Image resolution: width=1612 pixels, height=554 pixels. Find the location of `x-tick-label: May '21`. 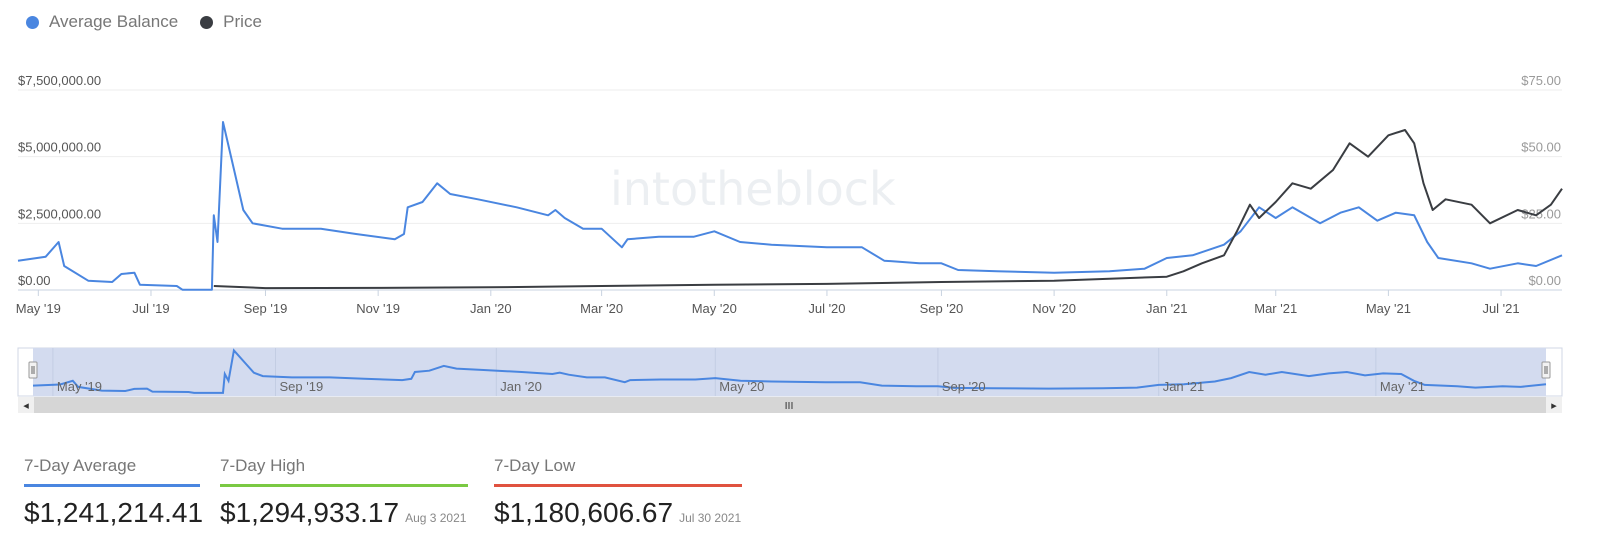

x-tick-label: May '21 is located at coordinates (1388, 308).